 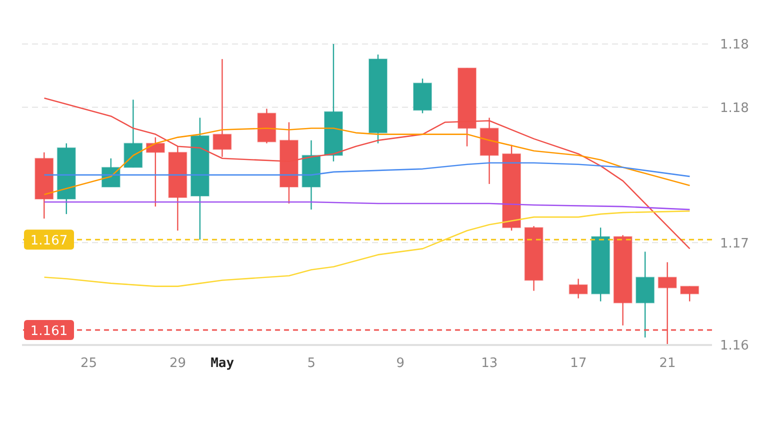 What do you see at coordinates (311, 363) in the screenshot?
I see `x-tick-label: 5` at bounding box center [311, 363].